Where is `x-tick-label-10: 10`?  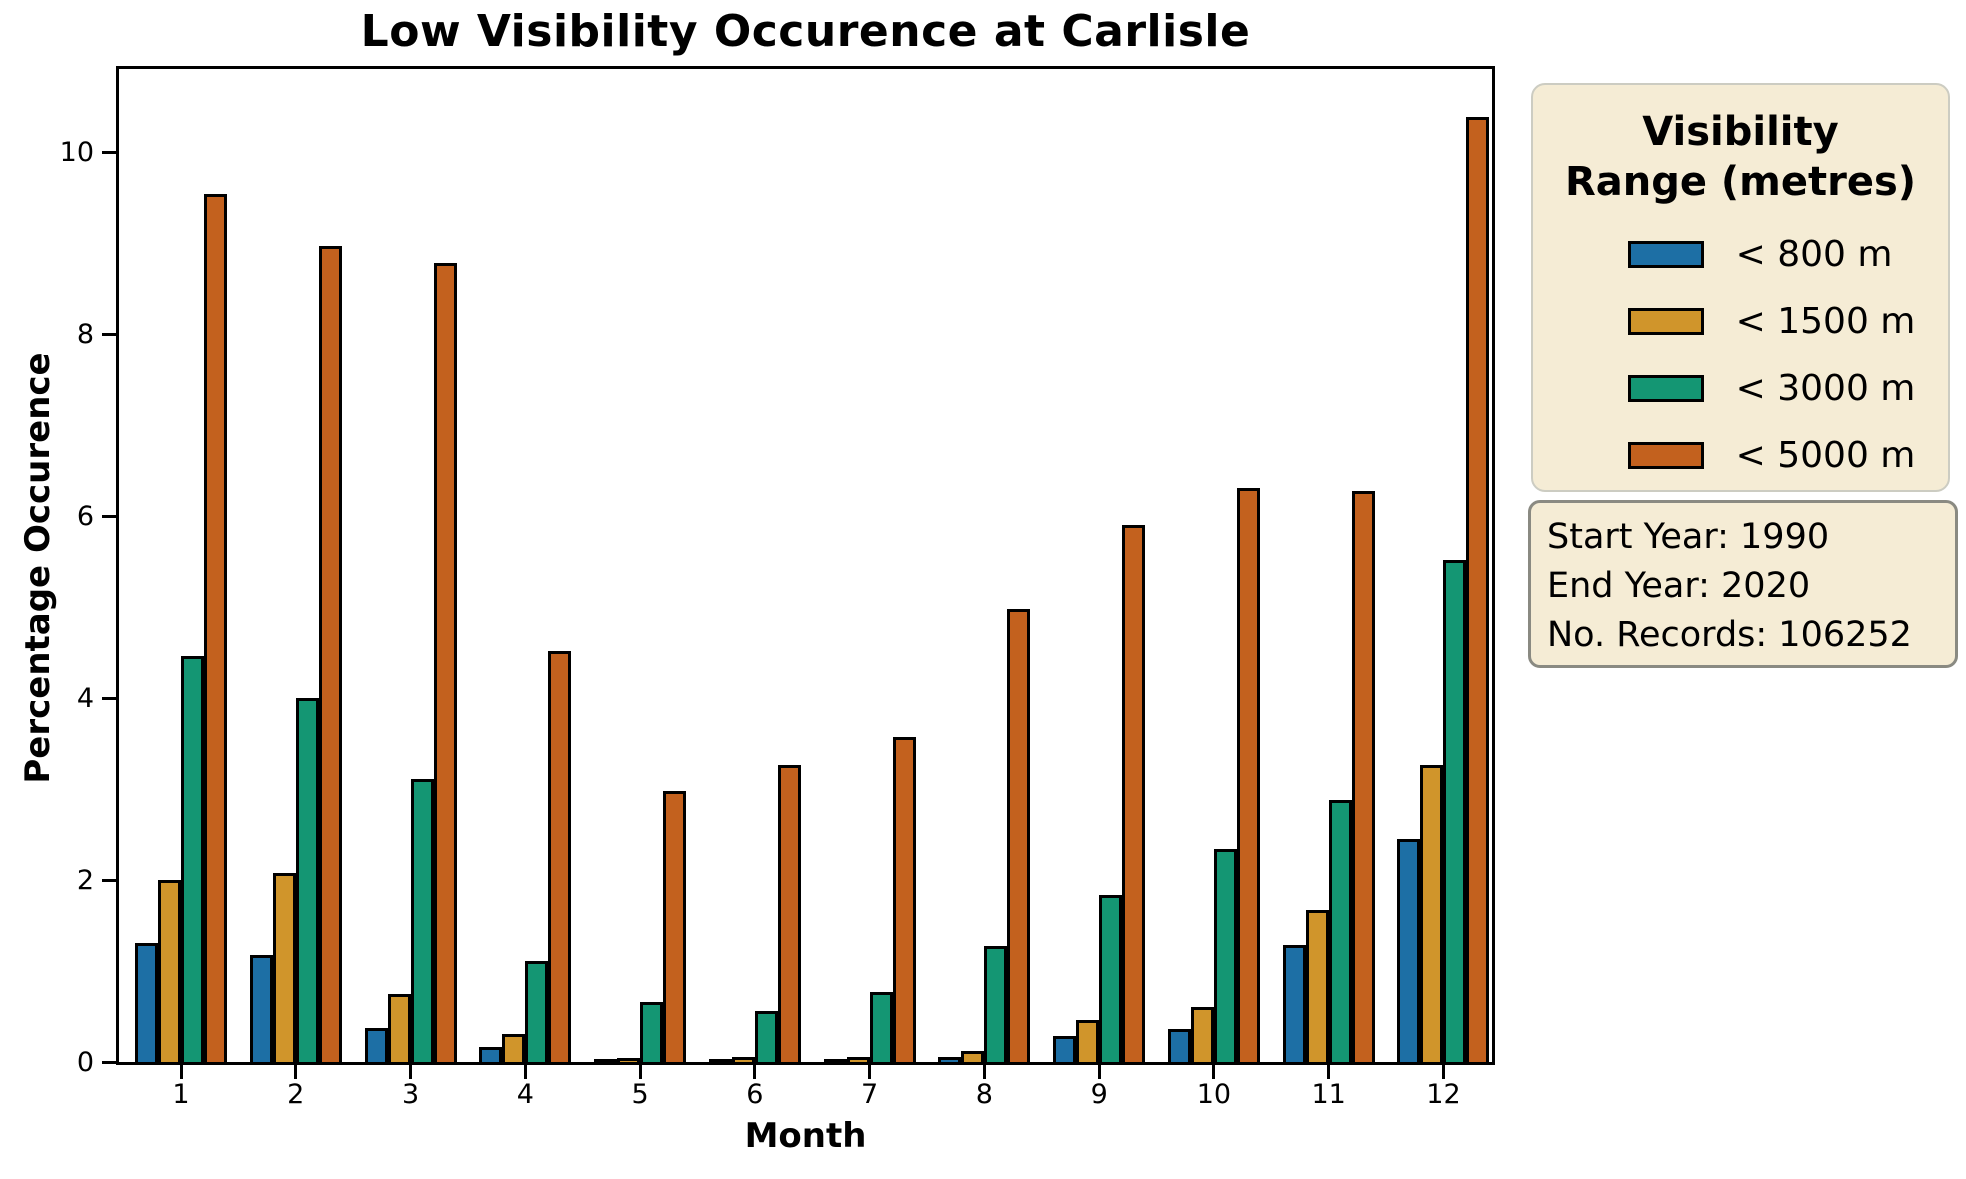 x-tick-label-10: 10 is located at coordinates (1214, 1094).